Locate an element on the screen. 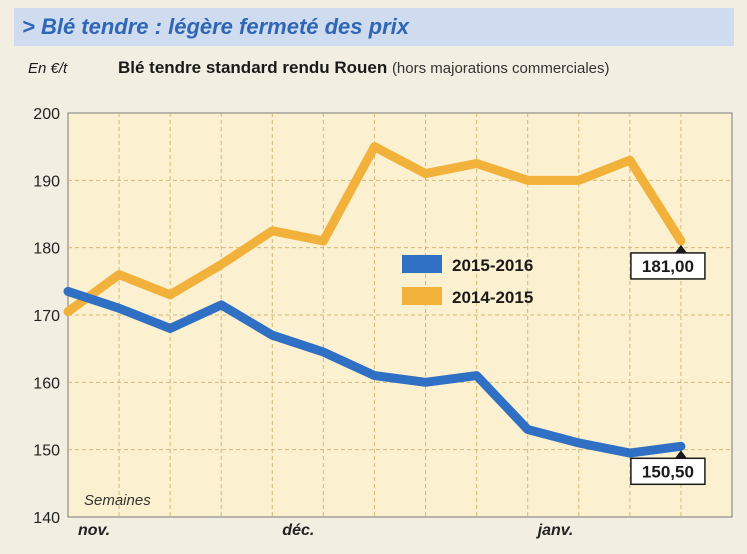 The height and width of the screenshot is (554, 747). legend-label-2015-2016: 2015-2016 is located at coordinates (492, 265).